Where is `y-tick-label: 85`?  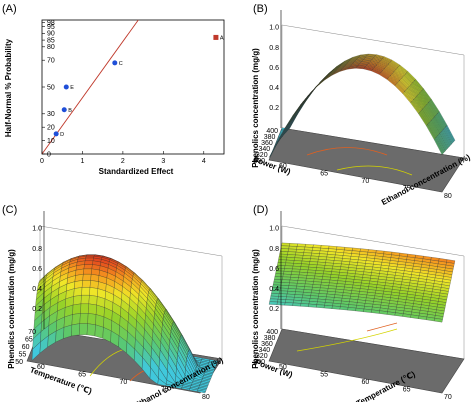 y-tick-label: 85 is located at coordinates (51, 40).